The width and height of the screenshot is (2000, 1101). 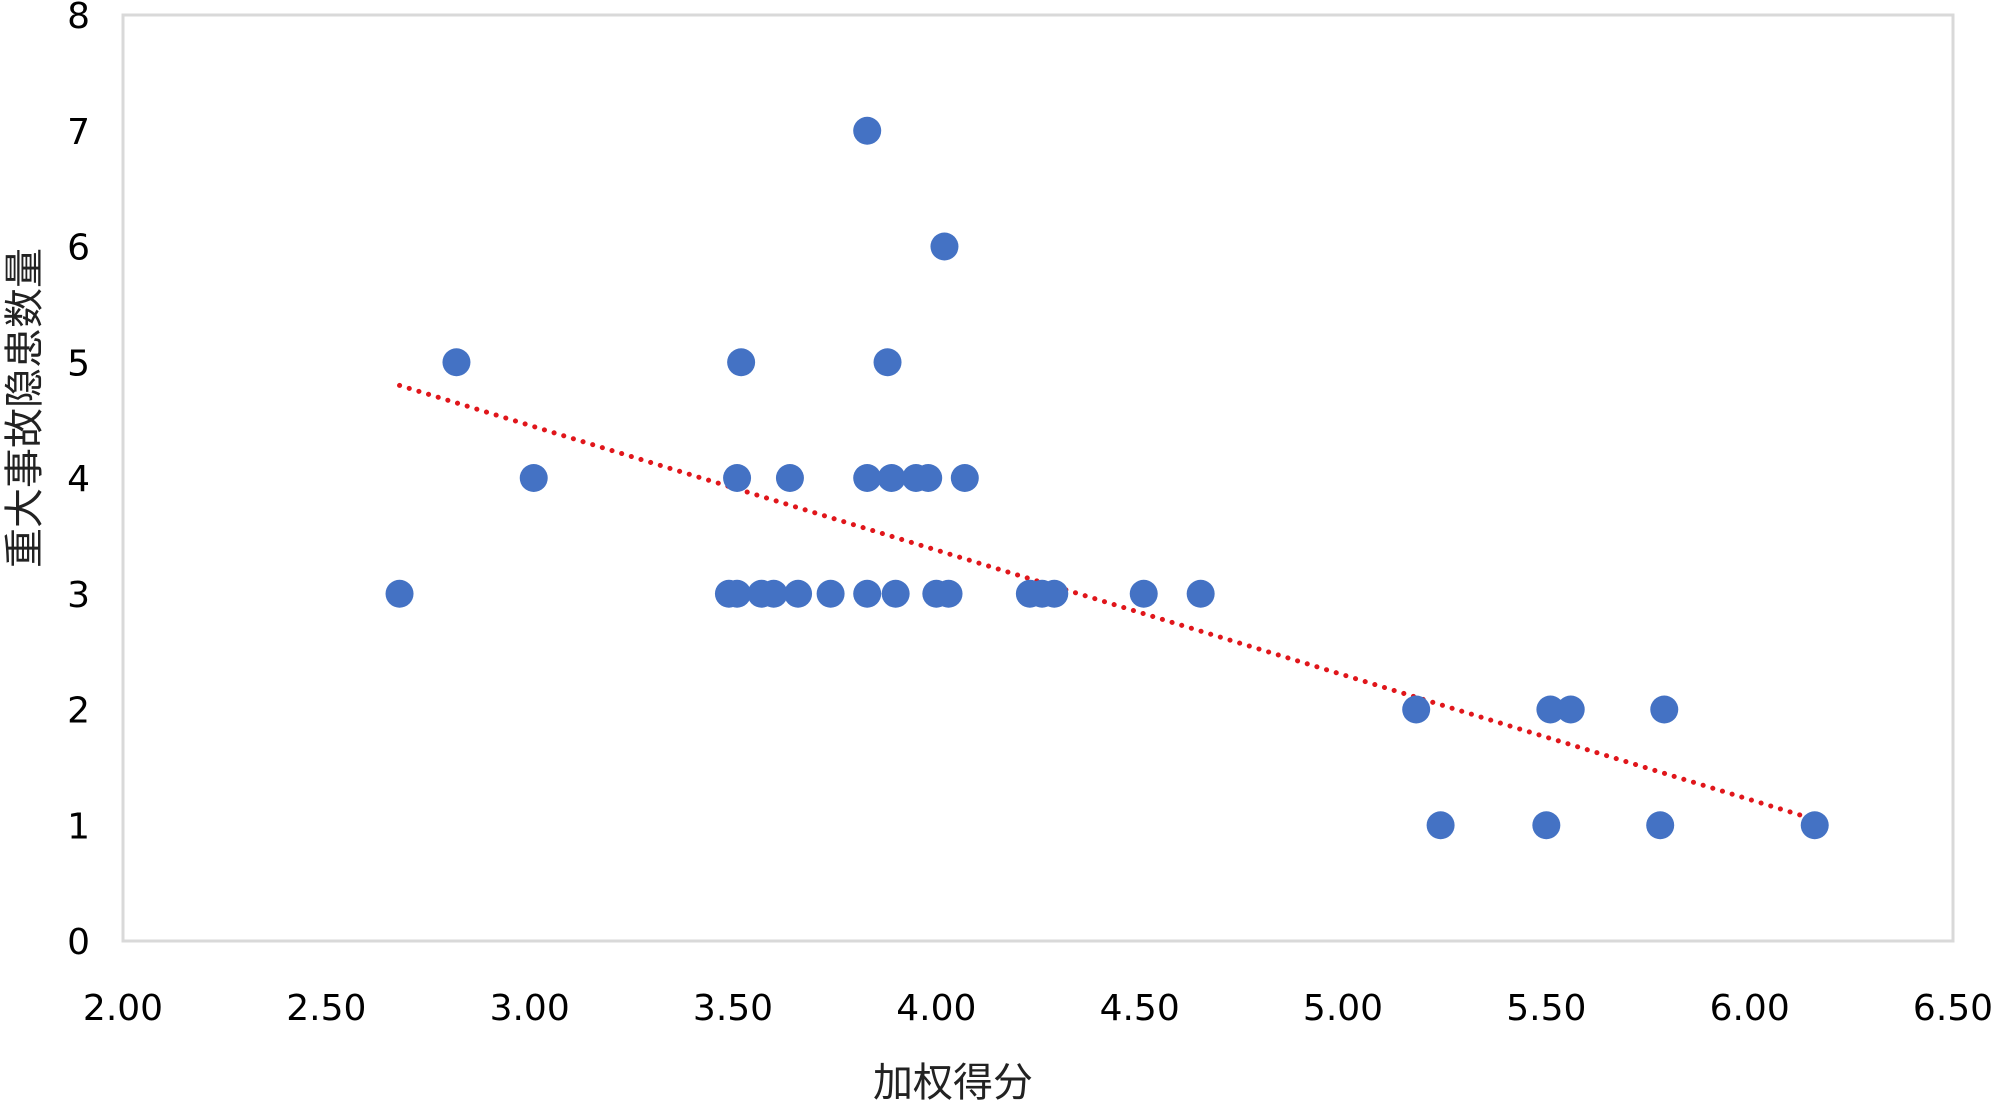 I want to click on x-tick-label: 3.00, so click(x=530, y=1008).